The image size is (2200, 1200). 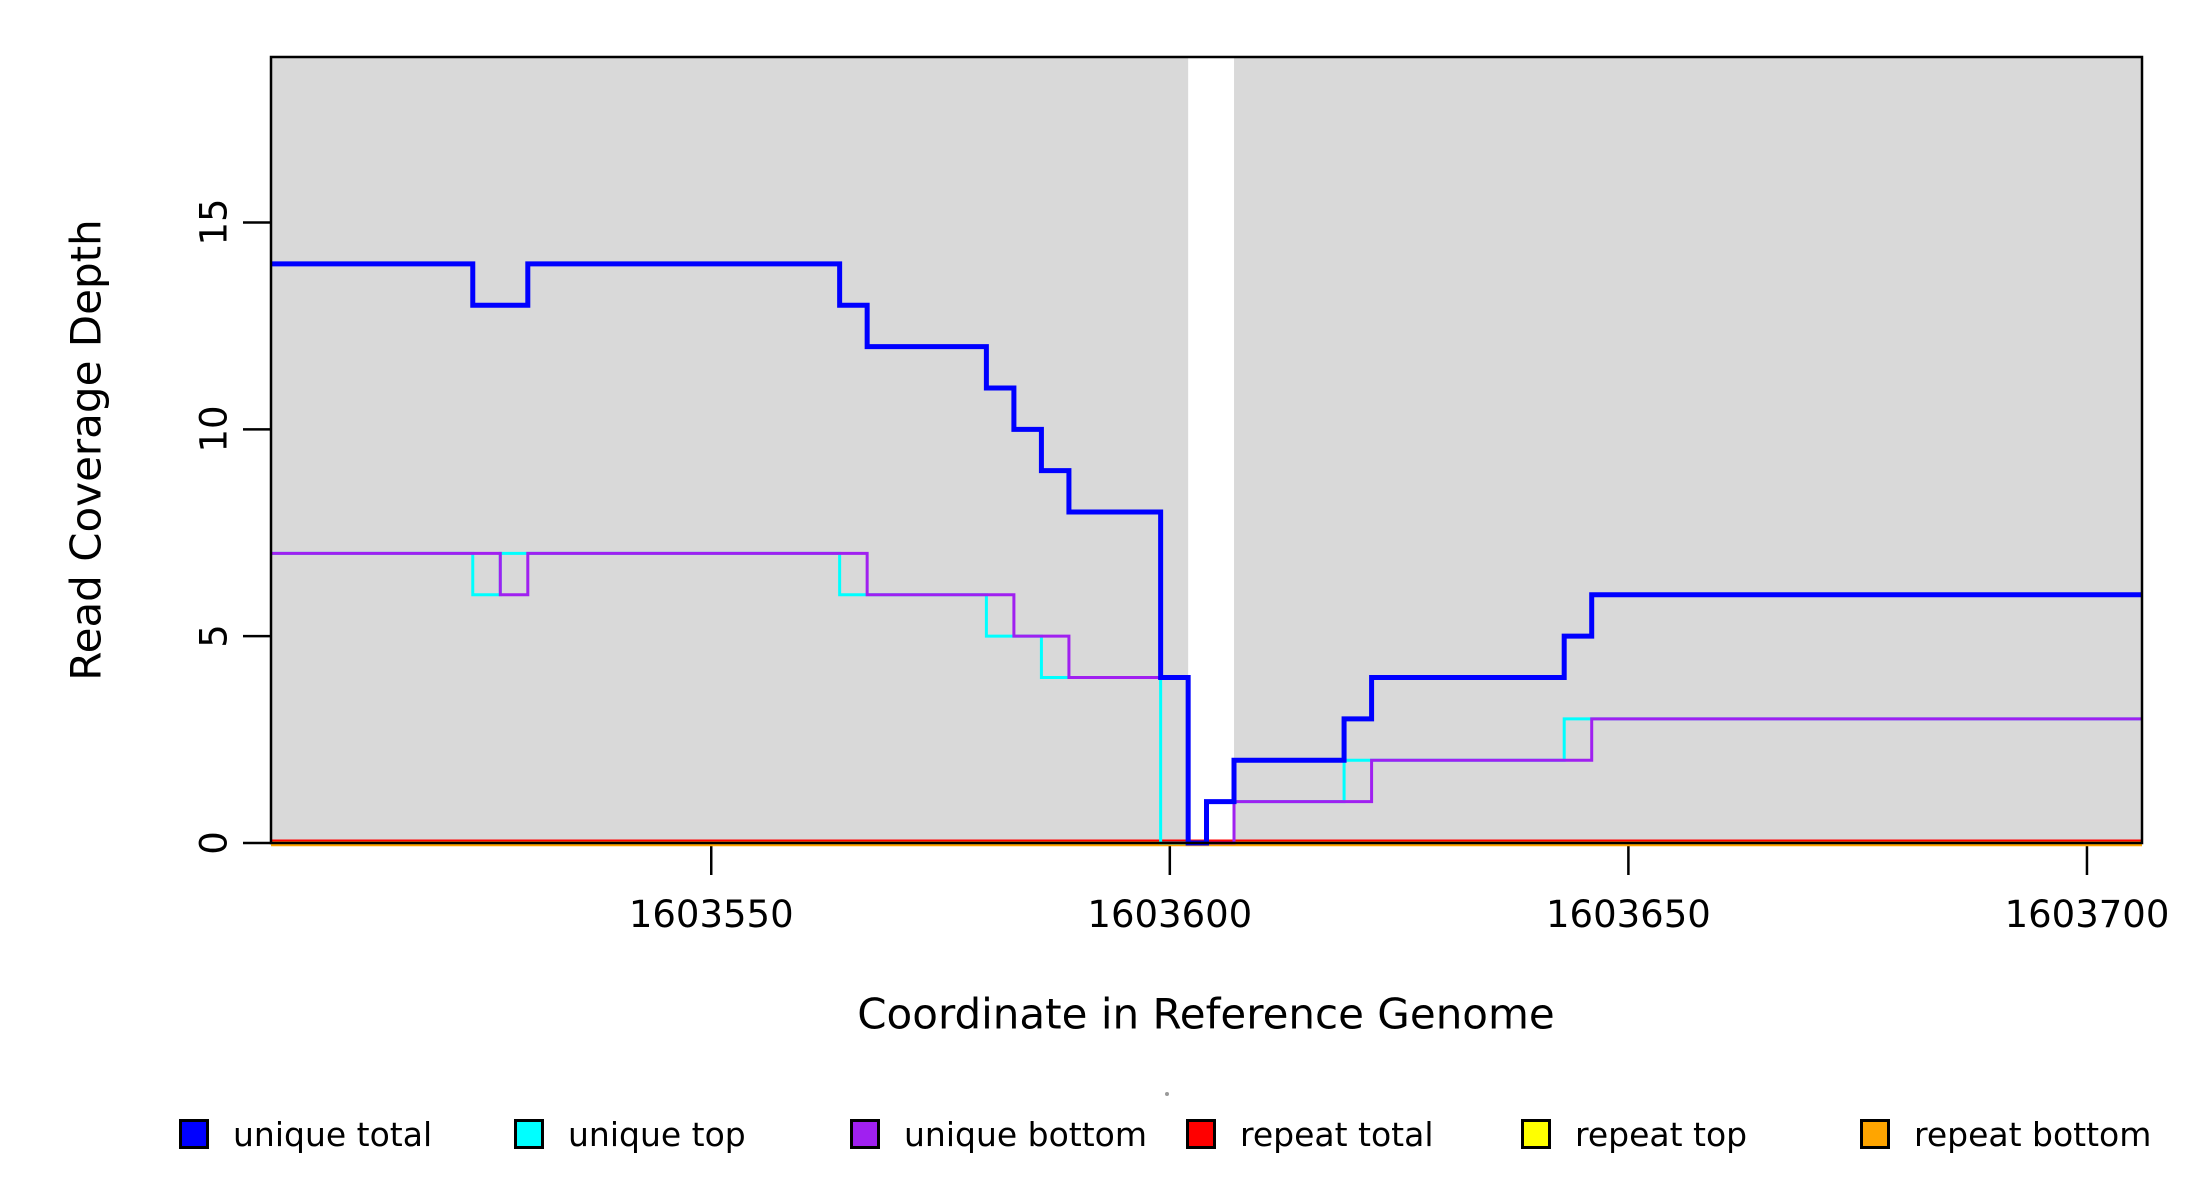 I want to click on legend-label-repeat-top: repeat top, so click(x=1661, y=1134).